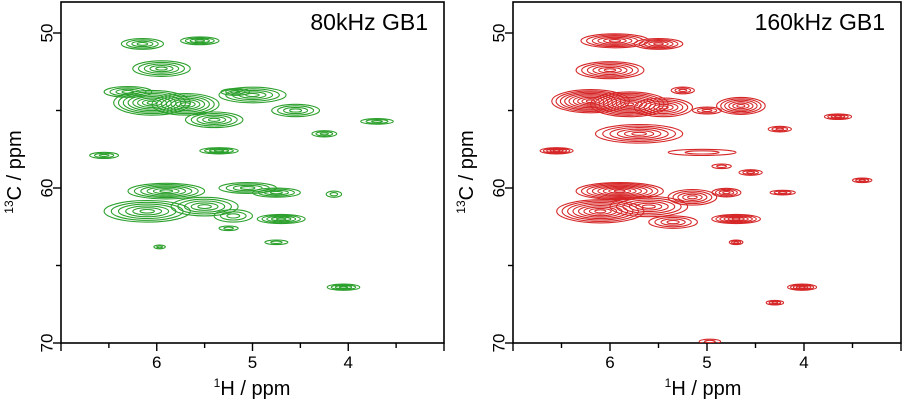  Describe the element at coordinates (14, 171) in the screenshot. I see `y-axis-label: 13C / ppm` at that location.